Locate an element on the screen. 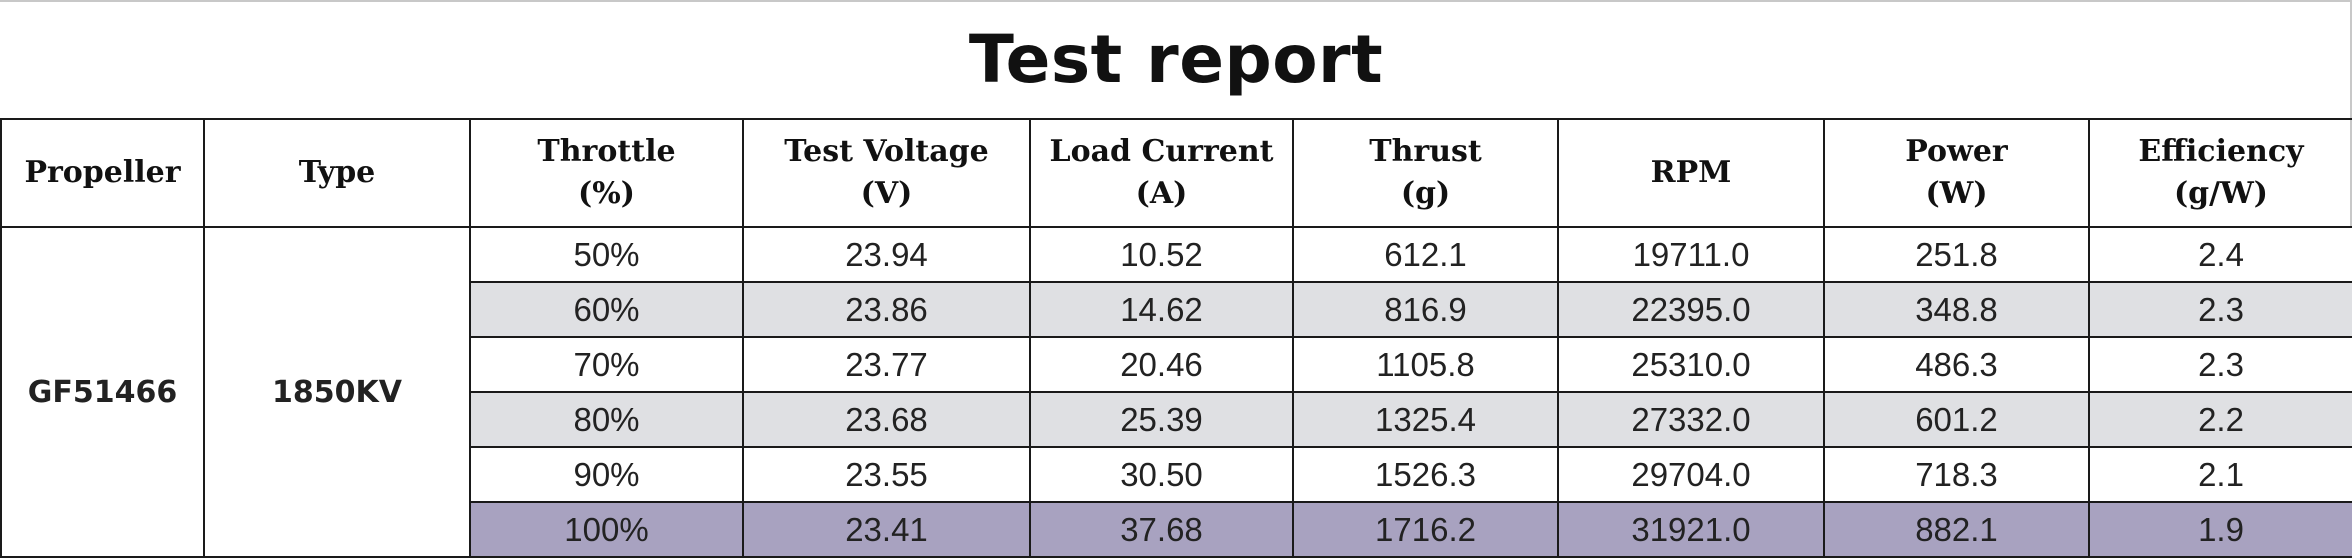 The image size is (2352, 558). efficiency-cell: 1.9 is located at coordinates (2220, 529).